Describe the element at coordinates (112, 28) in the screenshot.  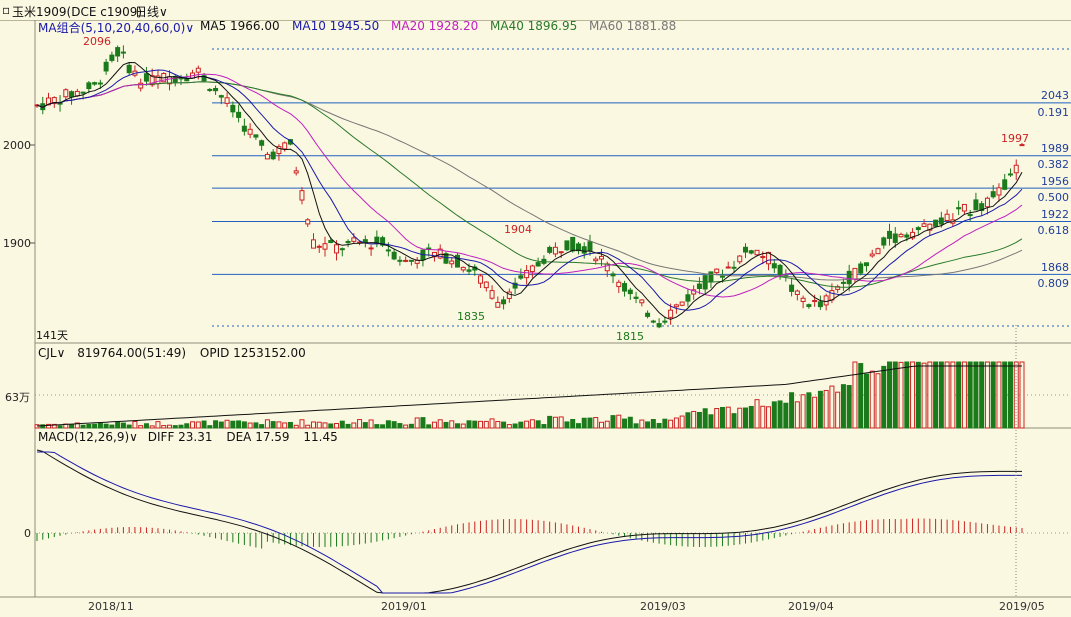
I see `ma-group-label: MA组合(5,10,20,40,60,0)` at that location.